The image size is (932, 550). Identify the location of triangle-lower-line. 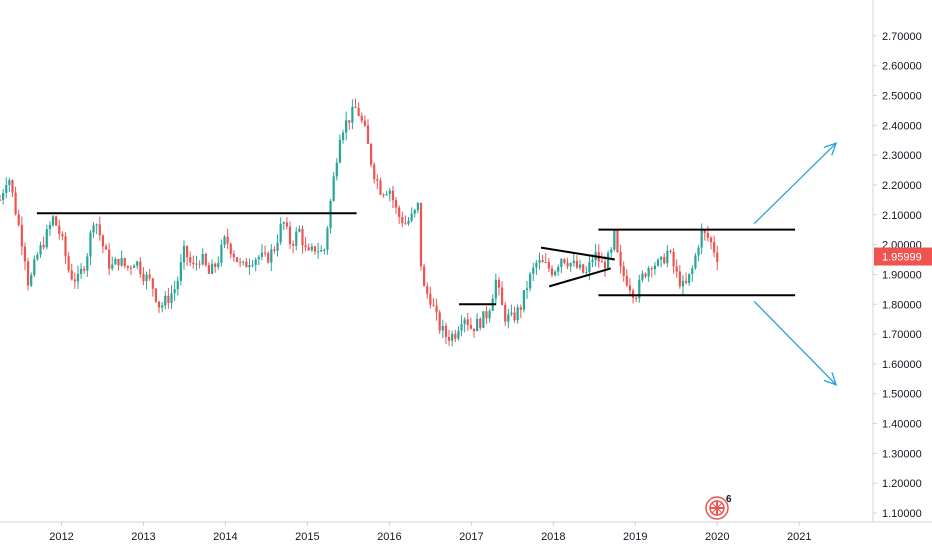
(579, 277).